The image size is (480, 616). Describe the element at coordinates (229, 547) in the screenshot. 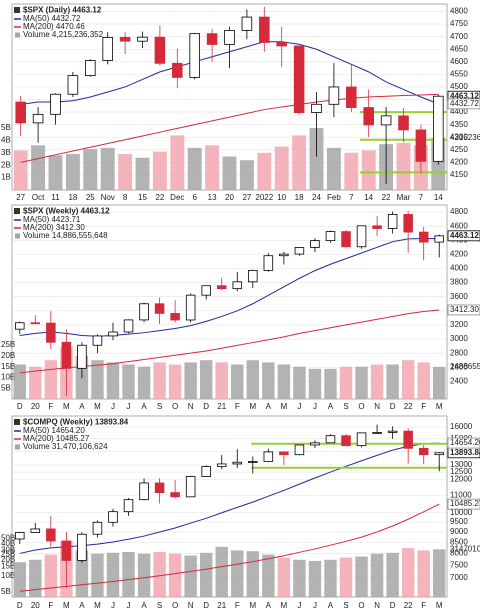

I see `moving-average-line` at that location.